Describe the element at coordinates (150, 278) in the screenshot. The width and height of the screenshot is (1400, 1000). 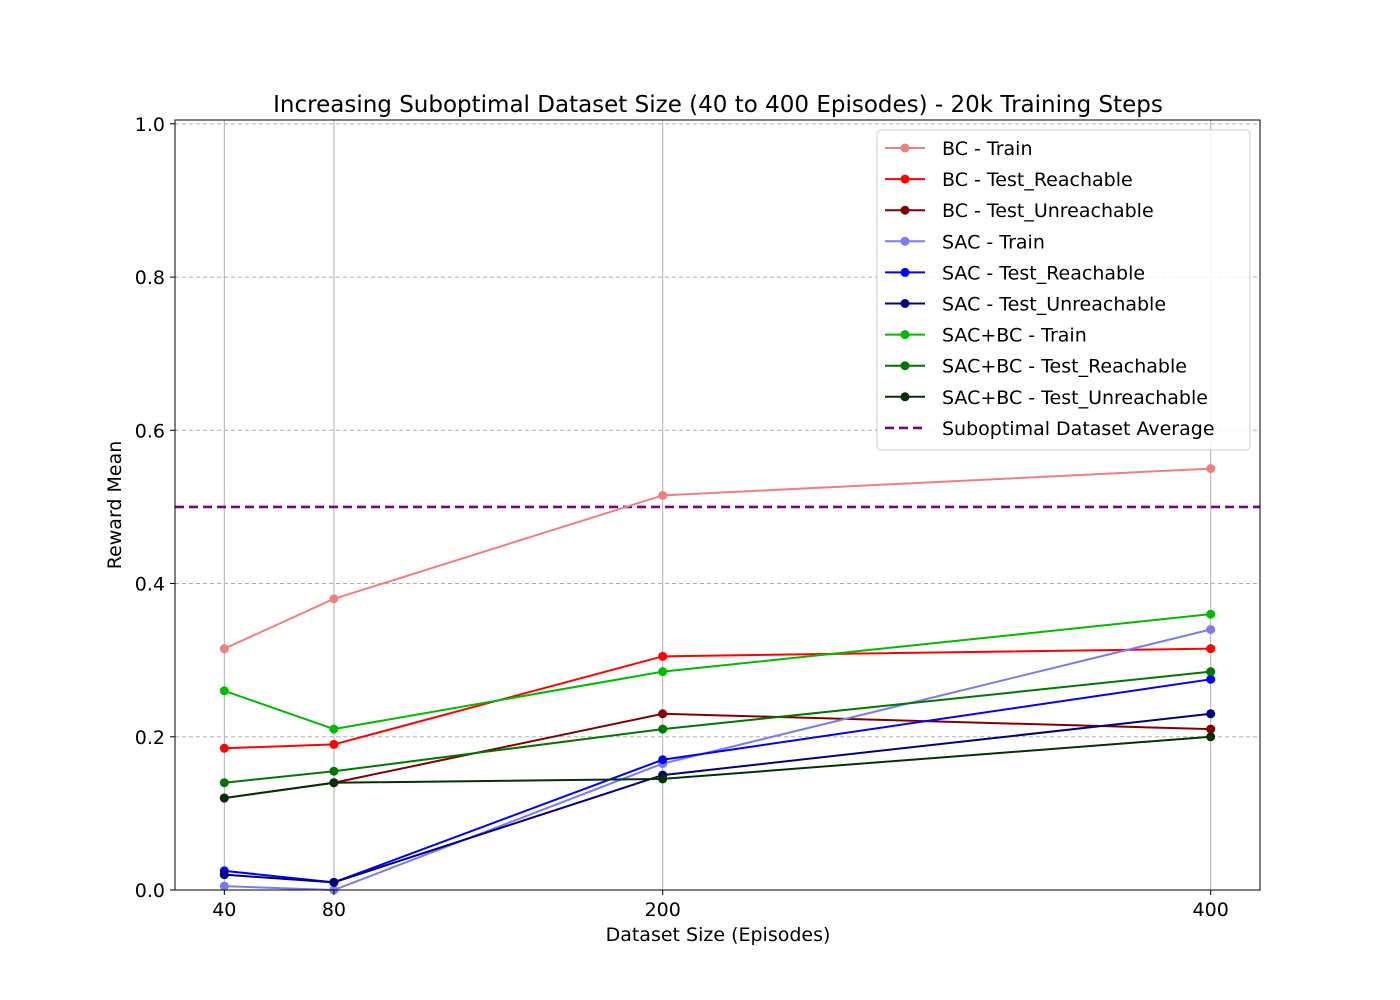
I see `y-tick-label: 0.8` at that location.